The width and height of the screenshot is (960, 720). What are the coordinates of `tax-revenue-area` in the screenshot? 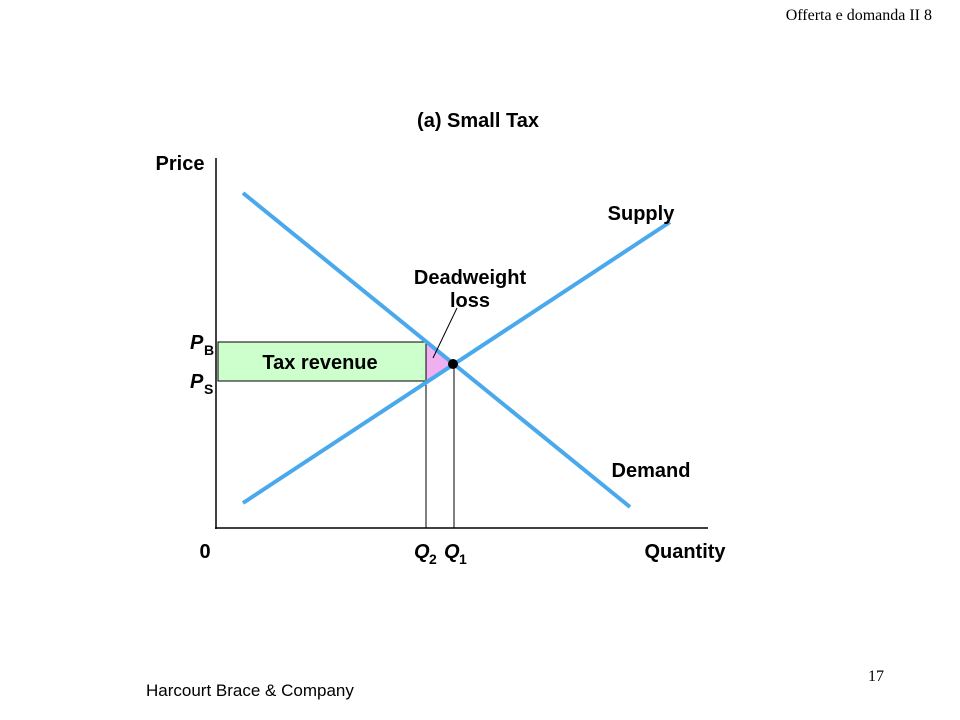 It's located at (322, 361).